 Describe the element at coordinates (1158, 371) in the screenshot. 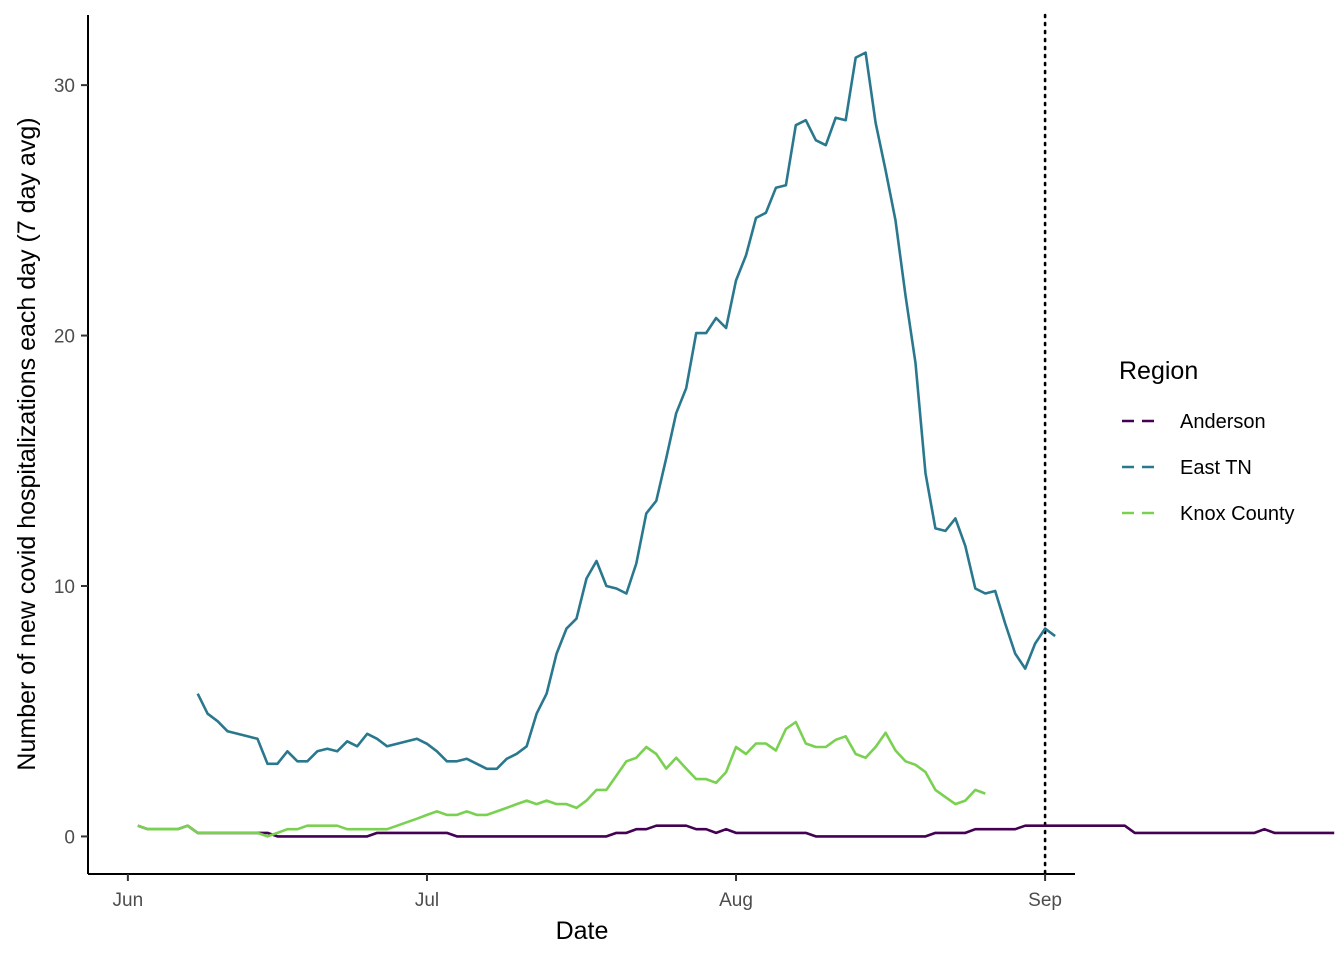

I see `legend-title: Region` at that location.